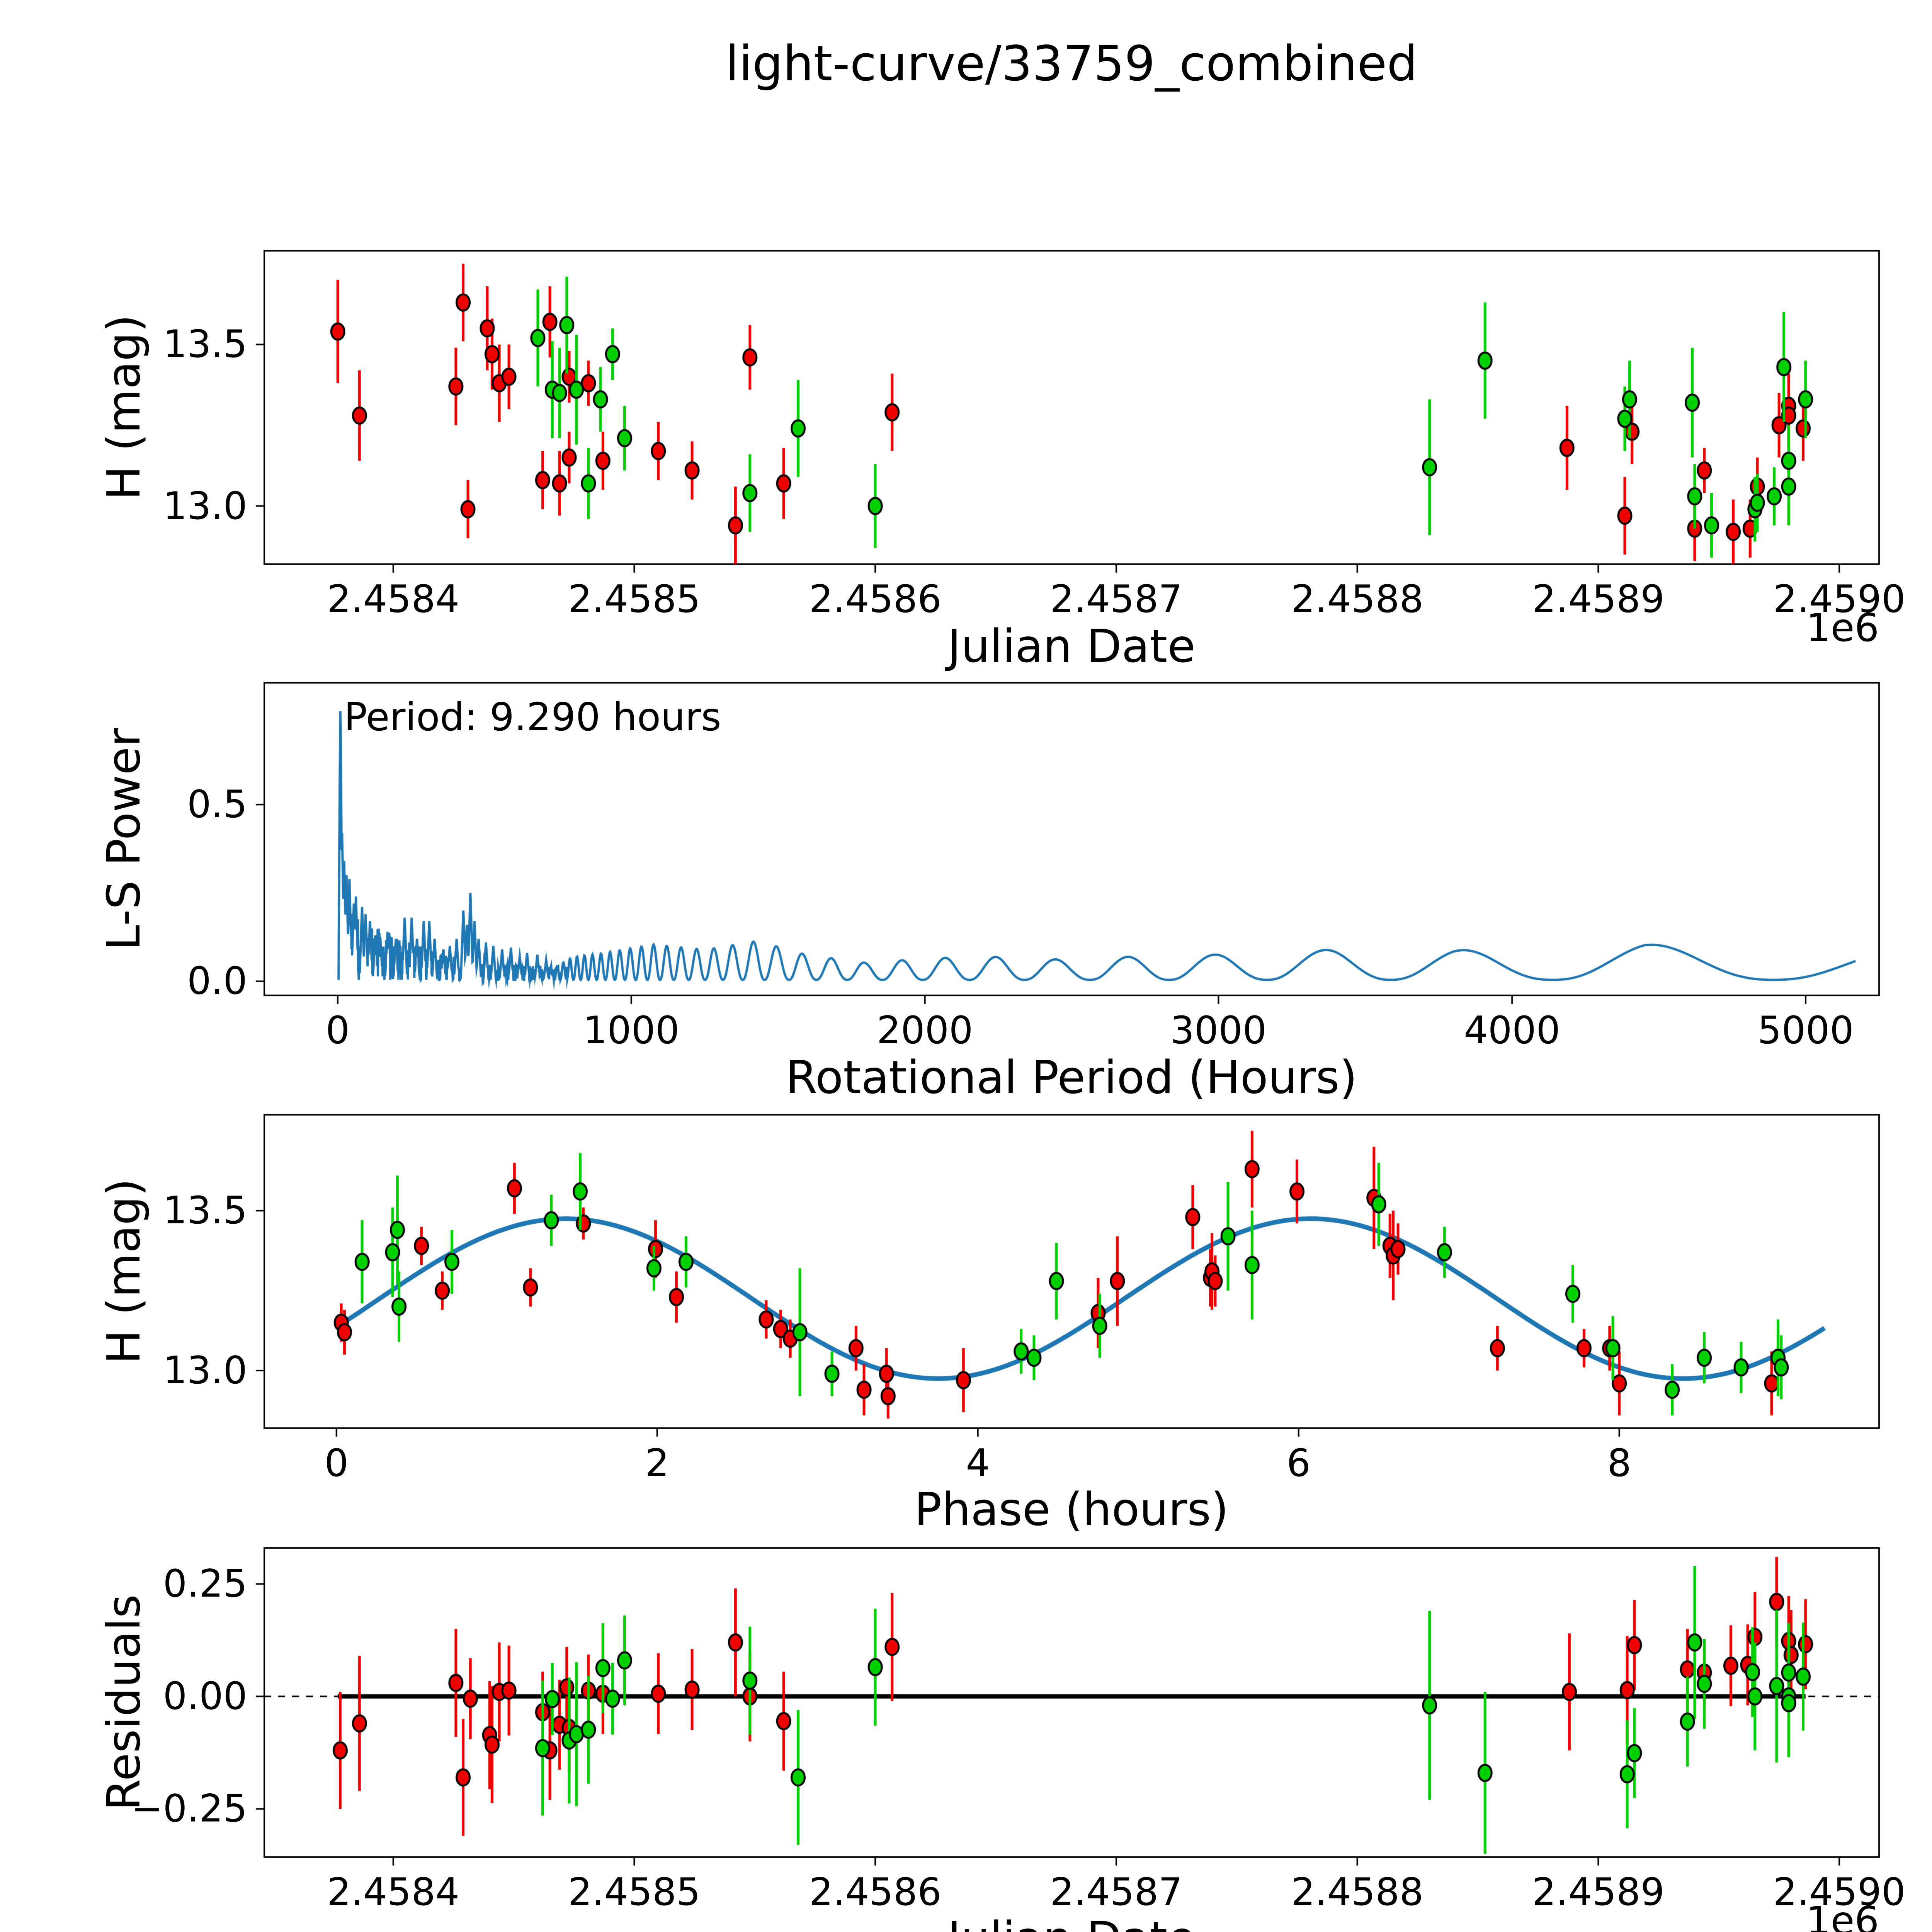 Image resolution: width=1932 pixels, height=1932 pixels. What do you see at coordinates (1840, 1892) in the screenshot?
I see `panel4-xtick-label-6: 2.4590` at bounding box center [1840, 1892].